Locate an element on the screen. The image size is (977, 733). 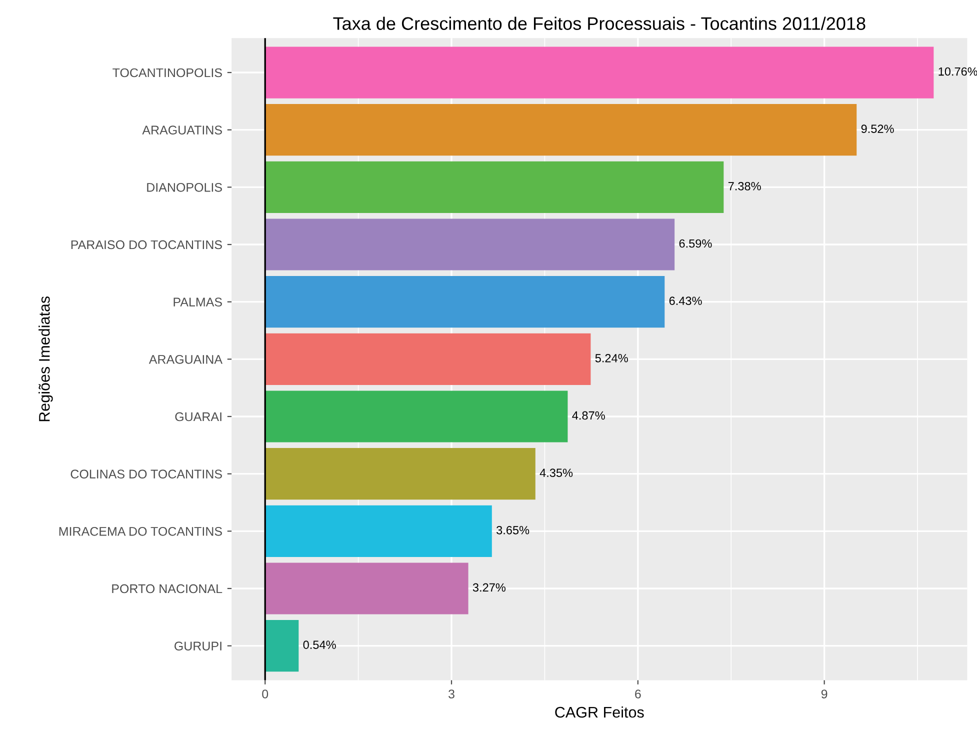
data-label: 4.87% is located at coordinates (588, 415).